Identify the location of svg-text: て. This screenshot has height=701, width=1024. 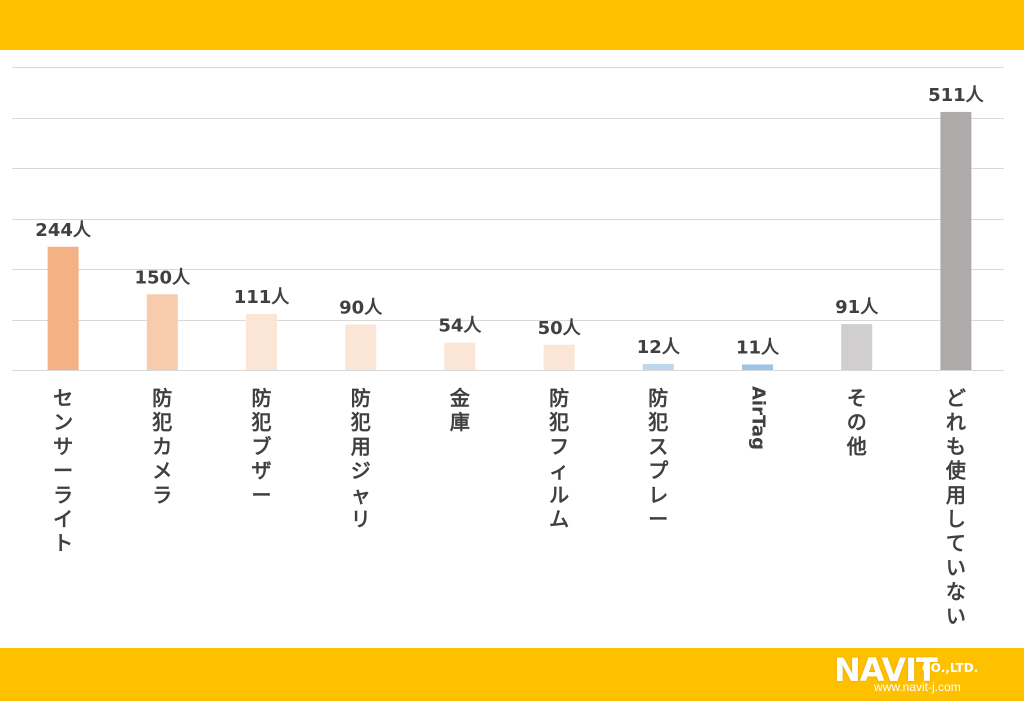
(956, 543).